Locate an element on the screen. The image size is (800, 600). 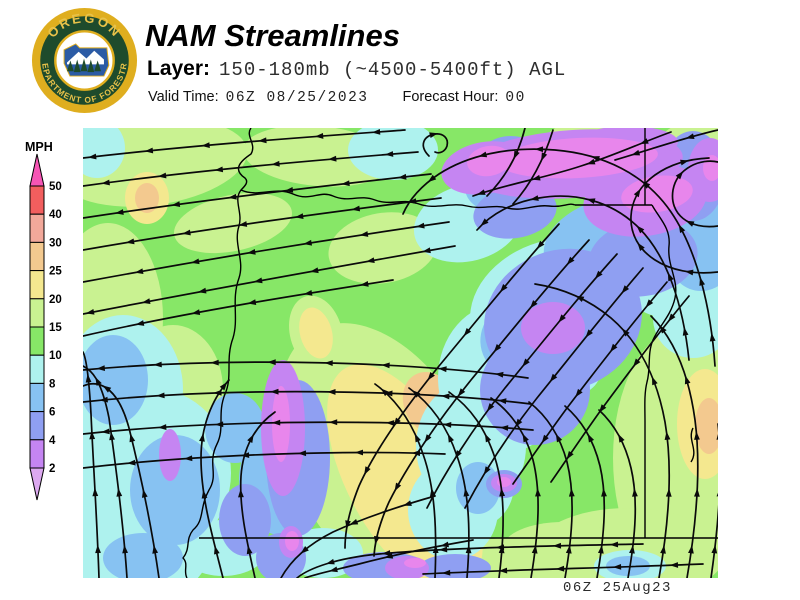
legend-unit-label: MPH is located at coordinates (39, 147).